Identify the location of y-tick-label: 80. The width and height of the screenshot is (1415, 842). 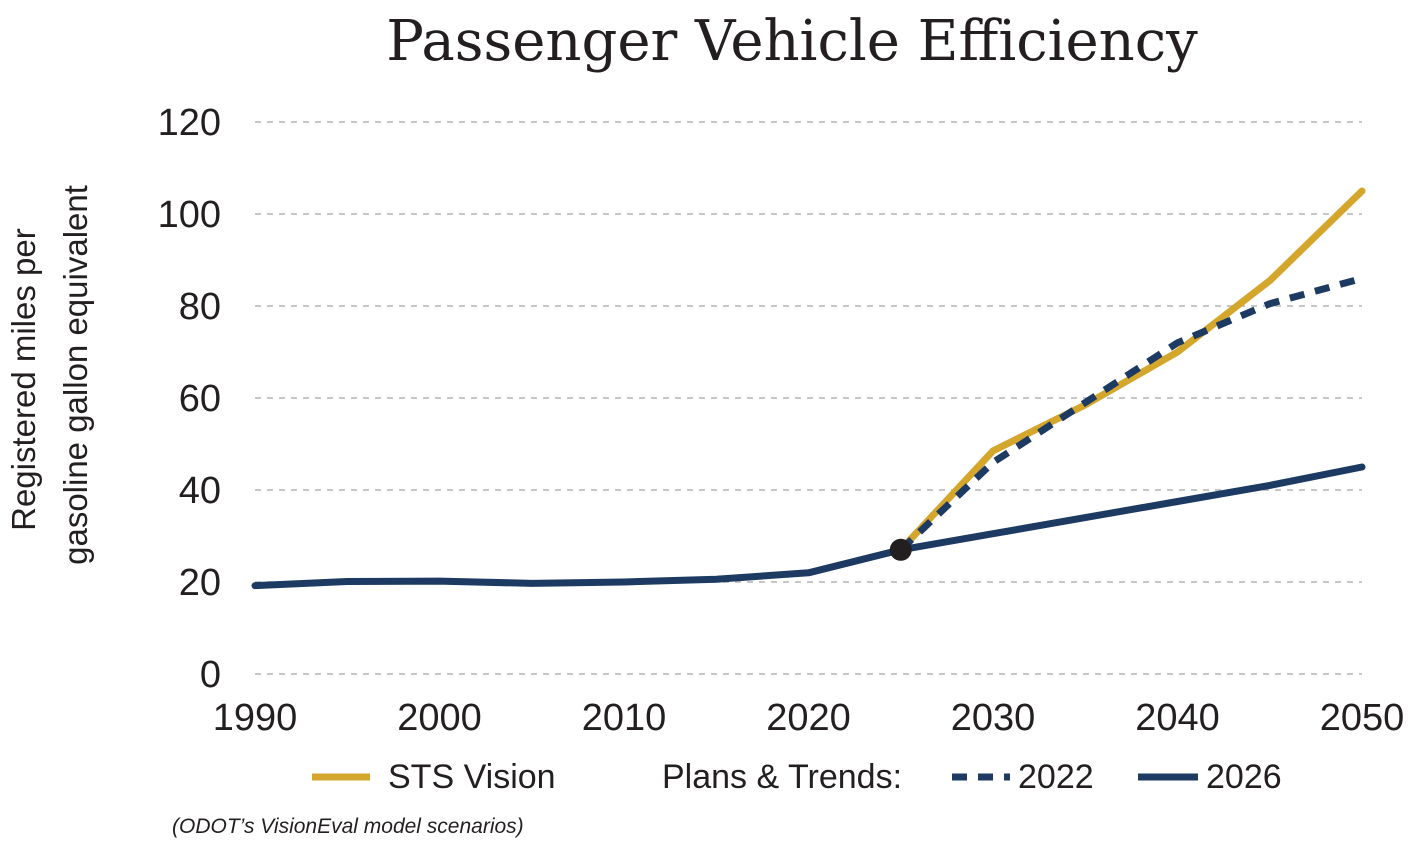
(200, 307).